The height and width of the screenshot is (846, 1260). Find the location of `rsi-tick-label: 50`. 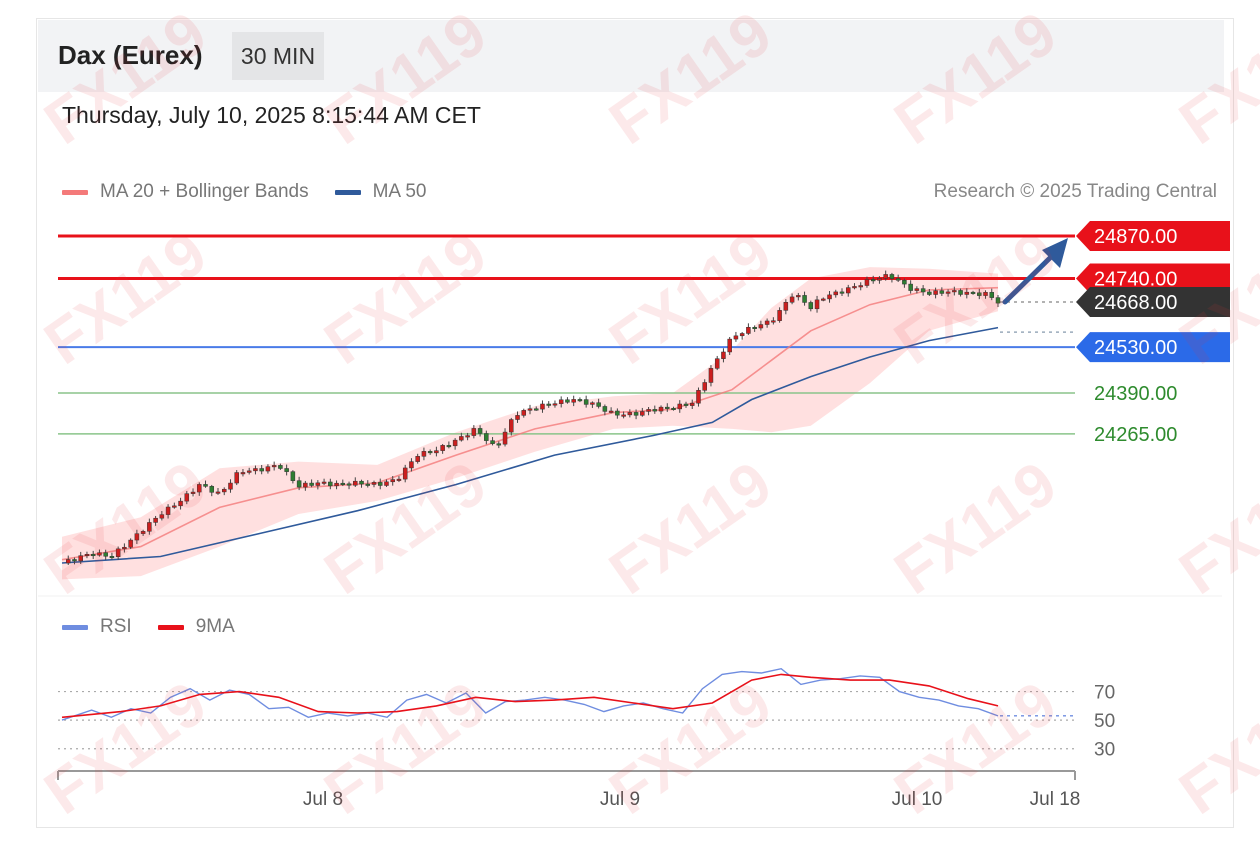

rsi-tick-label: 50 is located at coordinates (1104, 721).